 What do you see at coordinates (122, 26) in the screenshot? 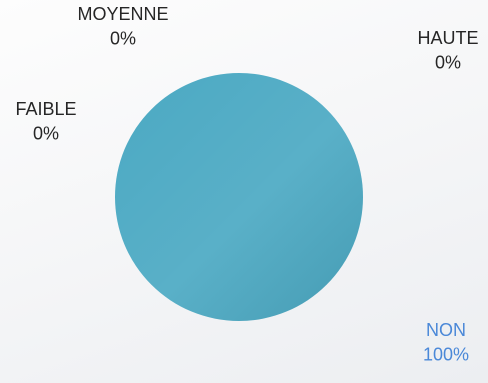
I see `slice-label-moyenne: MOYENNE 0%` at bounding box center [122, 26].